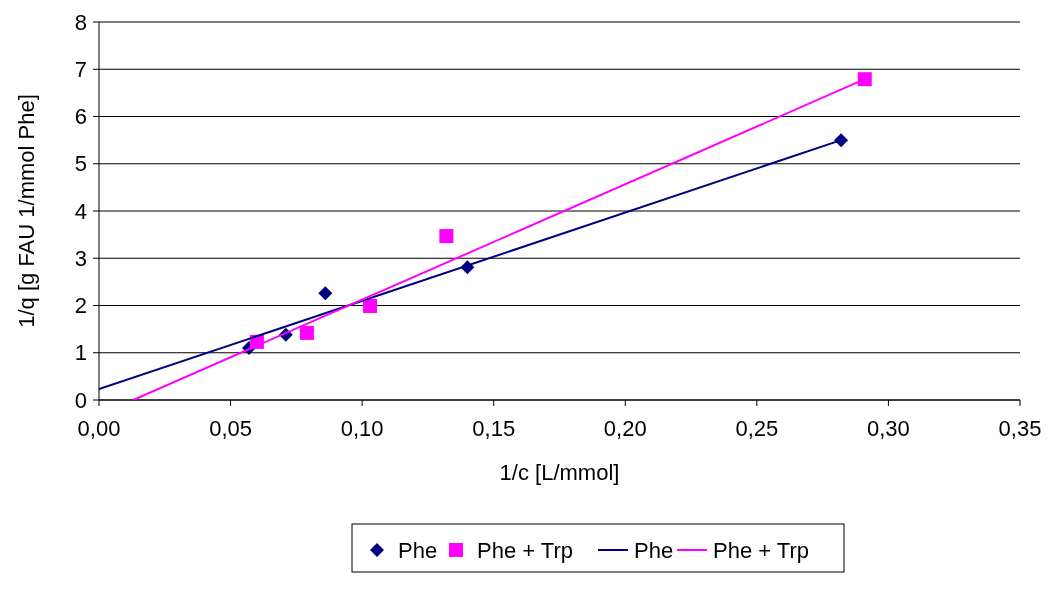 Image resolution: width=1056 pixels, height=594 pixels. What do you see at coordinates (80, 69) in the screenshot?
I see `y-tick-label: 7` at bounding box center [80, 69].